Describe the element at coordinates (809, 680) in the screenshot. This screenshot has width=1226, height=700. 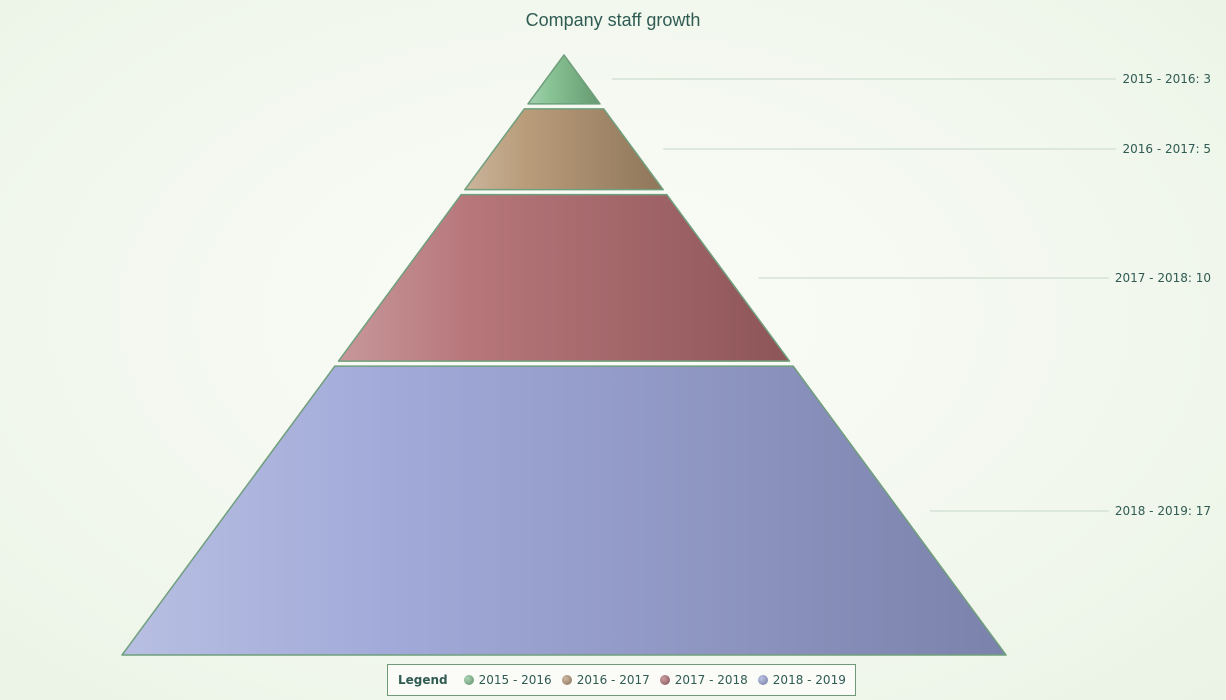
I see `legend-label: 2018 - 2019` at that location.